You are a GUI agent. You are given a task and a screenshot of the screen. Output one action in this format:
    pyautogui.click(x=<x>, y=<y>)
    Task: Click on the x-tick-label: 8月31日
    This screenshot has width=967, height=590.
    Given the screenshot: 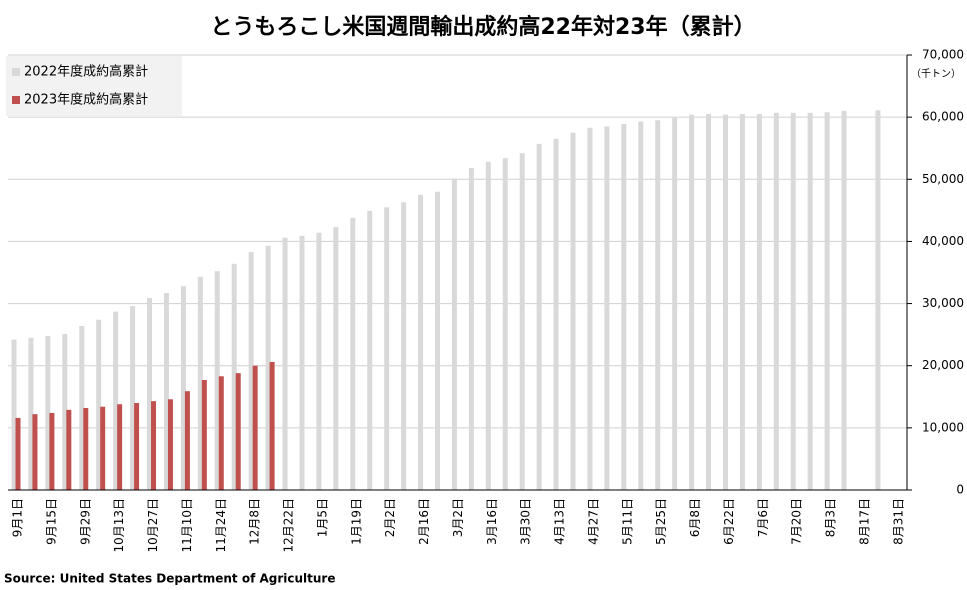 What is the action you would take?
    pyautogui.click(x=898, y=521)
    